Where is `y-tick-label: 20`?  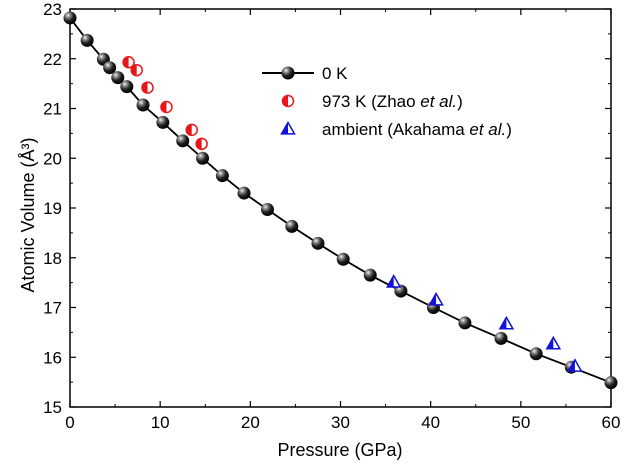
y-tick-label: 20 is located at coordinates (52, 158).